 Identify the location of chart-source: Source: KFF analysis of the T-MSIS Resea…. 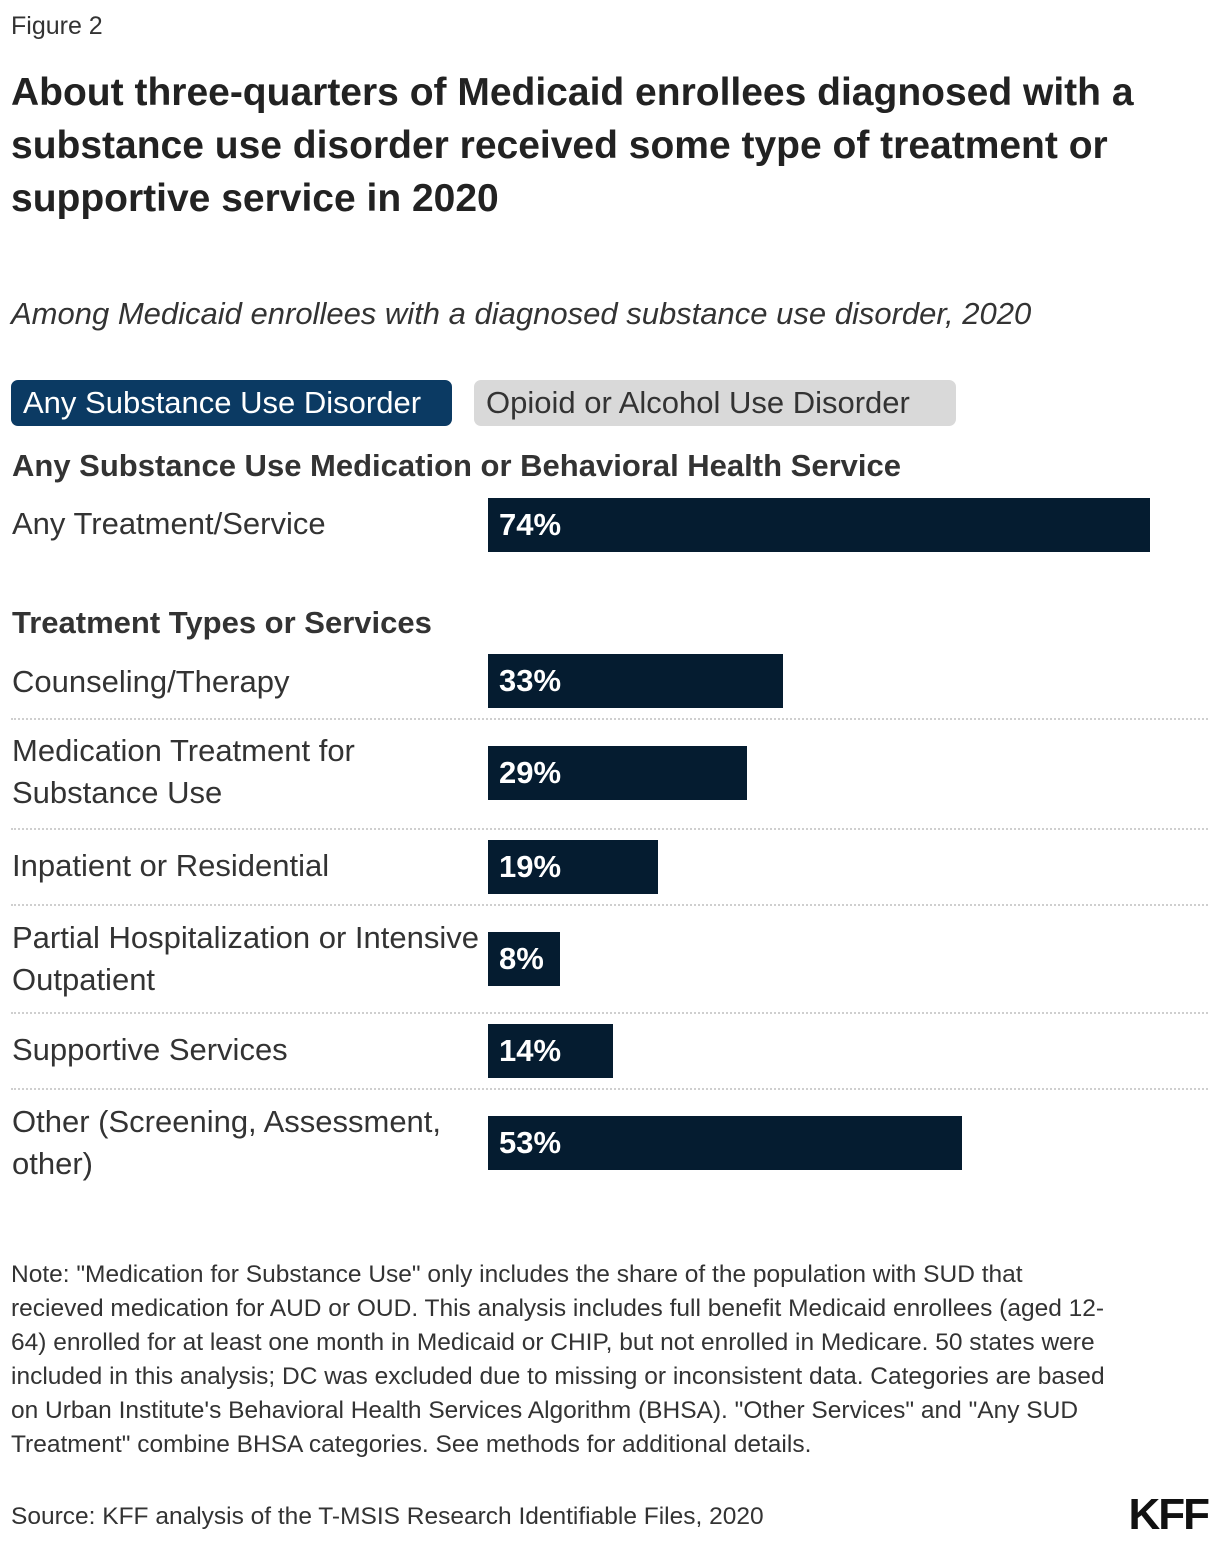
(387, 1516).